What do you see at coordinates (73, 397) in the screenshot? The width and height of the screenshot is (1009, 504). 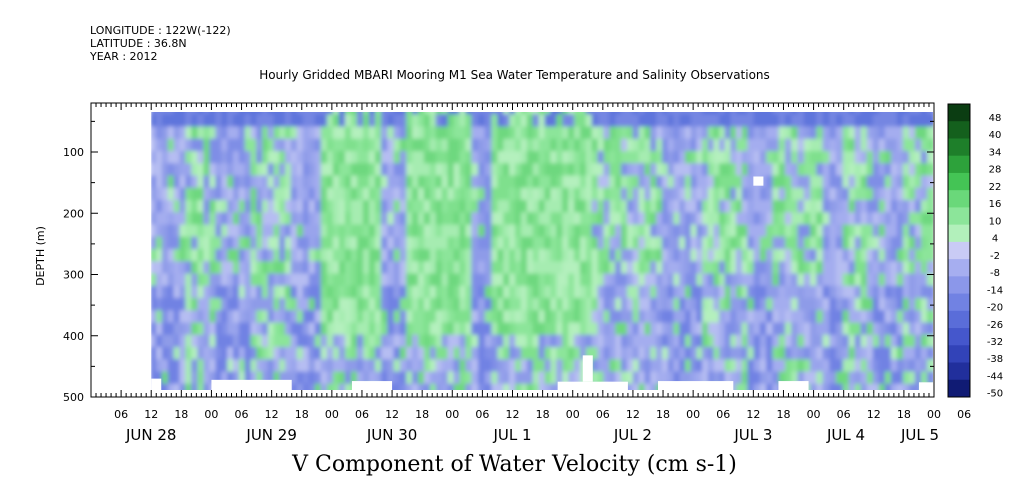 I see `y-tick-label: 500` at bounding box center [73, 397].